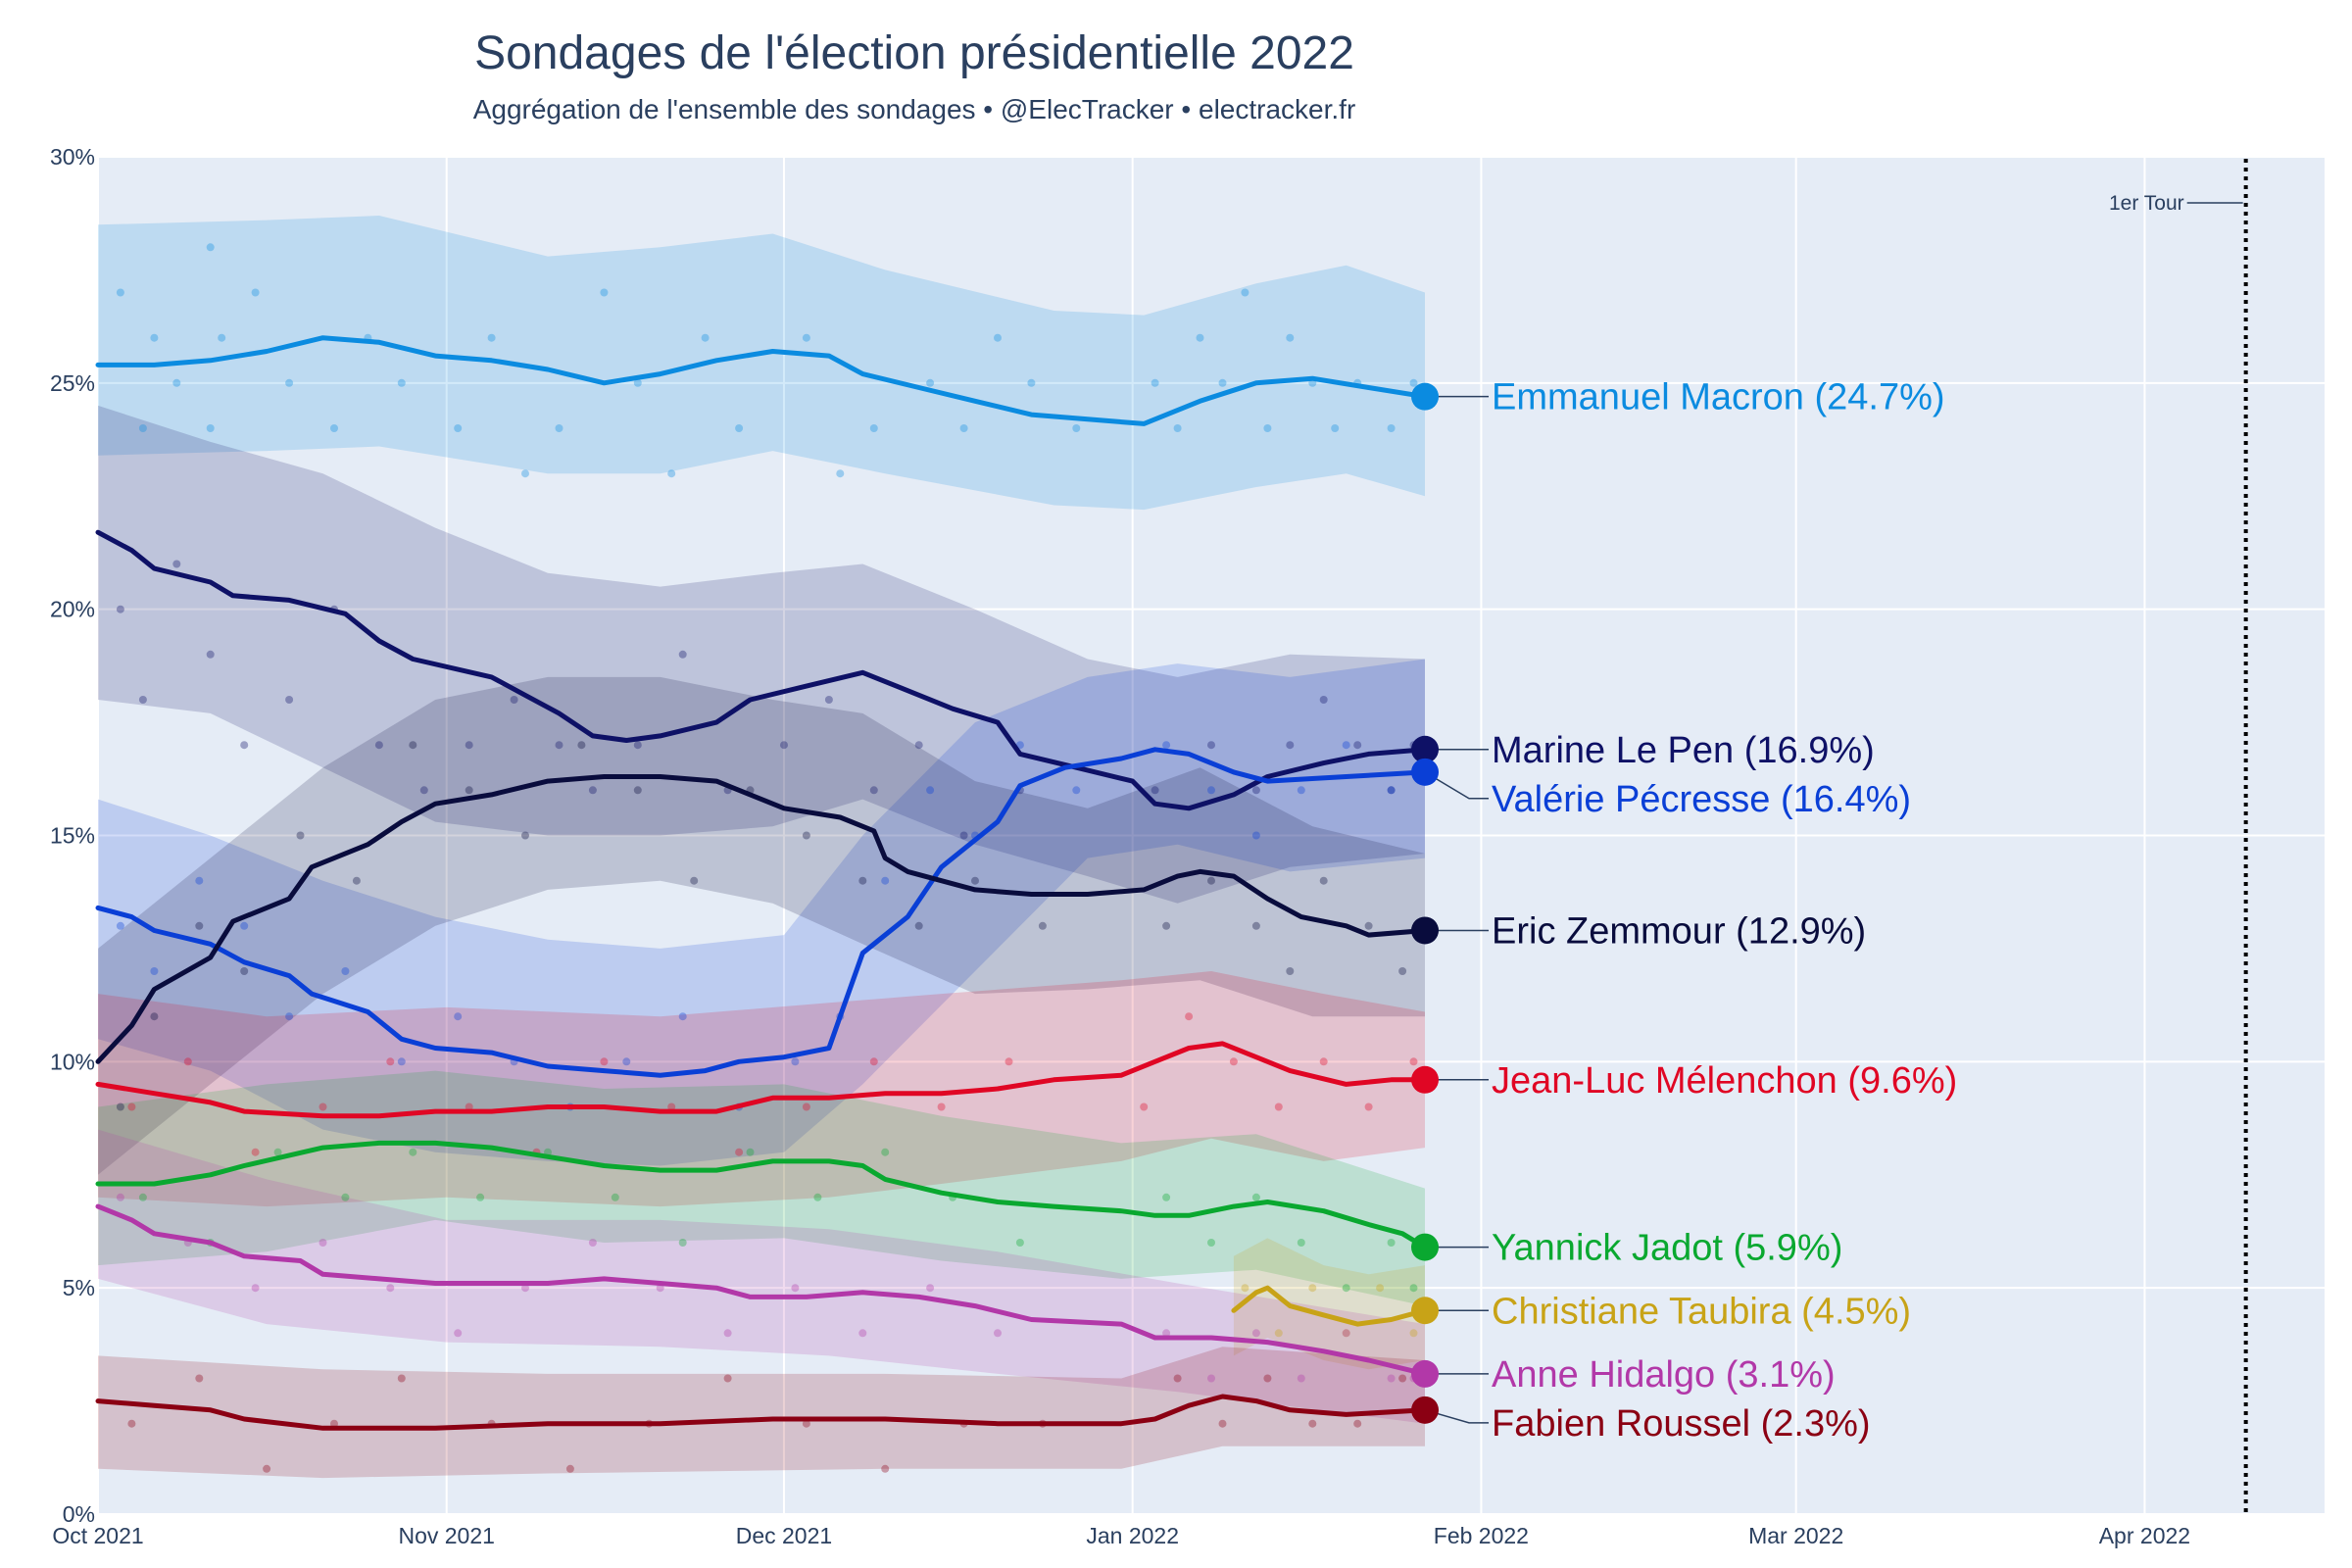 Image resolution: width=2352 pixels, height=1568 pixels. Describe the element at coordinates (2178, 836) in the screenshot. I see `election-marker: 1er Tour` at that location.